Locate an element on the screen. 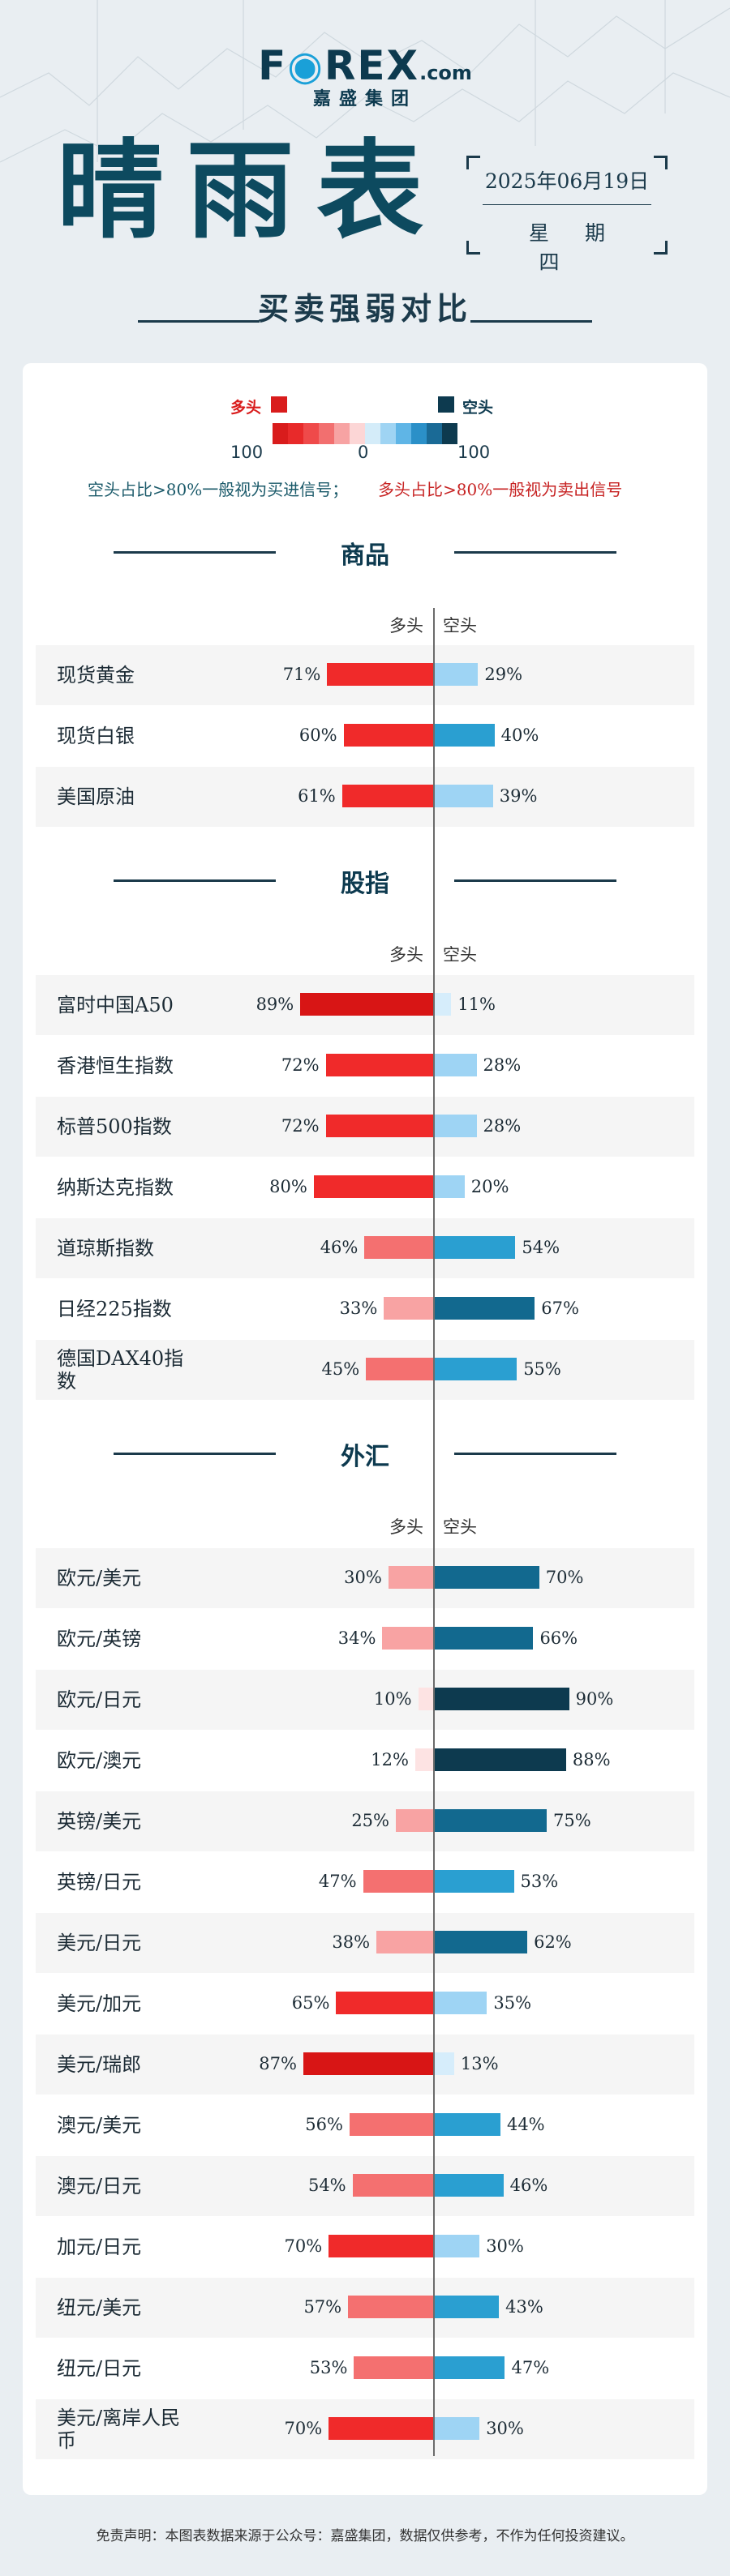  short-percent: 75% is located at coordinates (572, 1821).